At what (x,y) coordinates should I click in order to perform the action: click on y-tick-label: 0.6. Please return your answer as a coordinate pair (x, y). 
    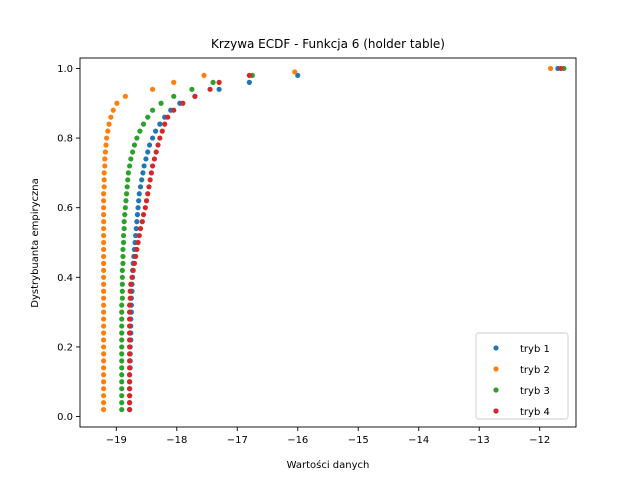
    Looking at the image, I should click on (65, 208).